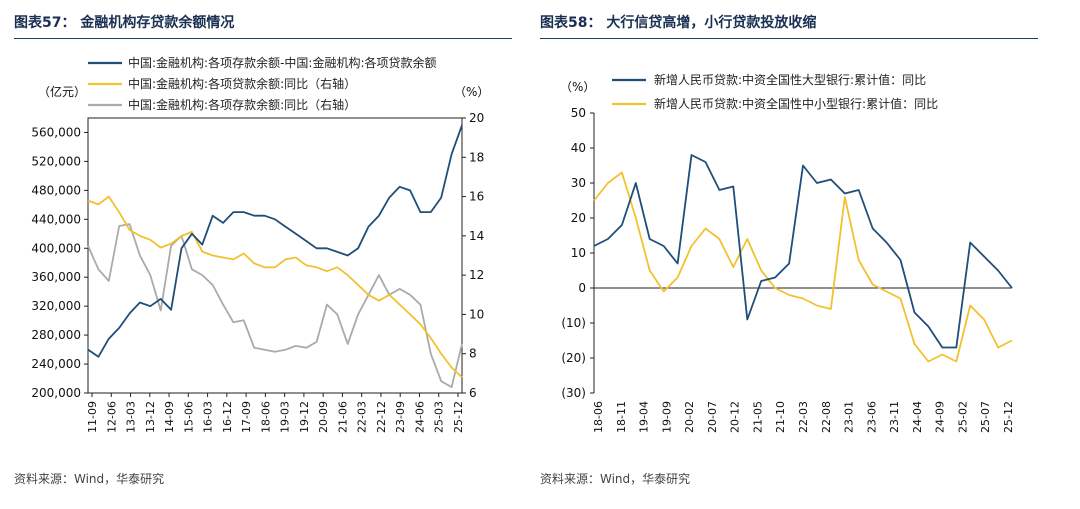  What do you see at coordinates (735, 417) in the screenshot?
I see `right-x-tick-label: 20-12` at bounding box center [735, 417].